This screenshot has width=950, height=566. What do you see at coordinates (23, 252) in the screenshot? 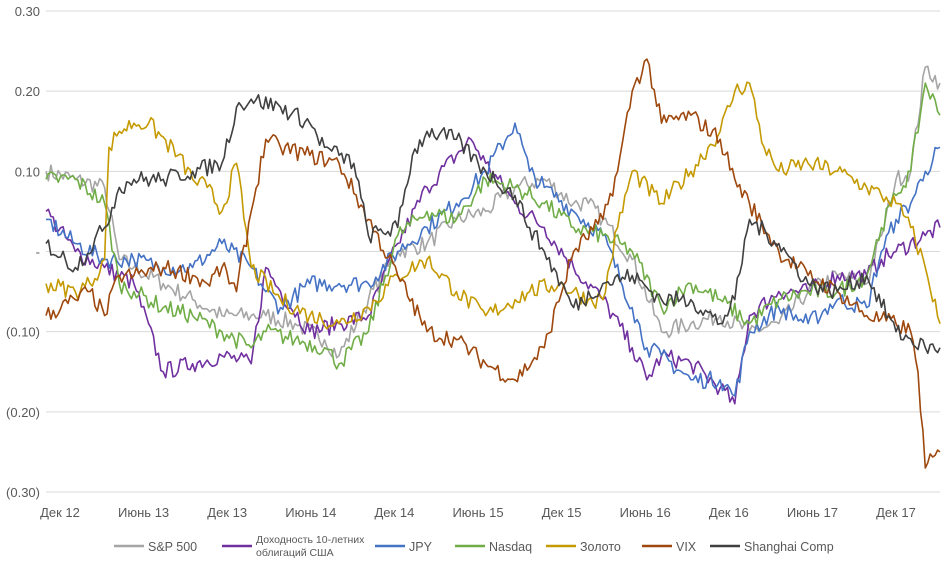
I see `y-axis-tick-labels: 0.30 0.20 0.10 - (0.10) (0.20) (0.30)` at bounding box center [23, 252].